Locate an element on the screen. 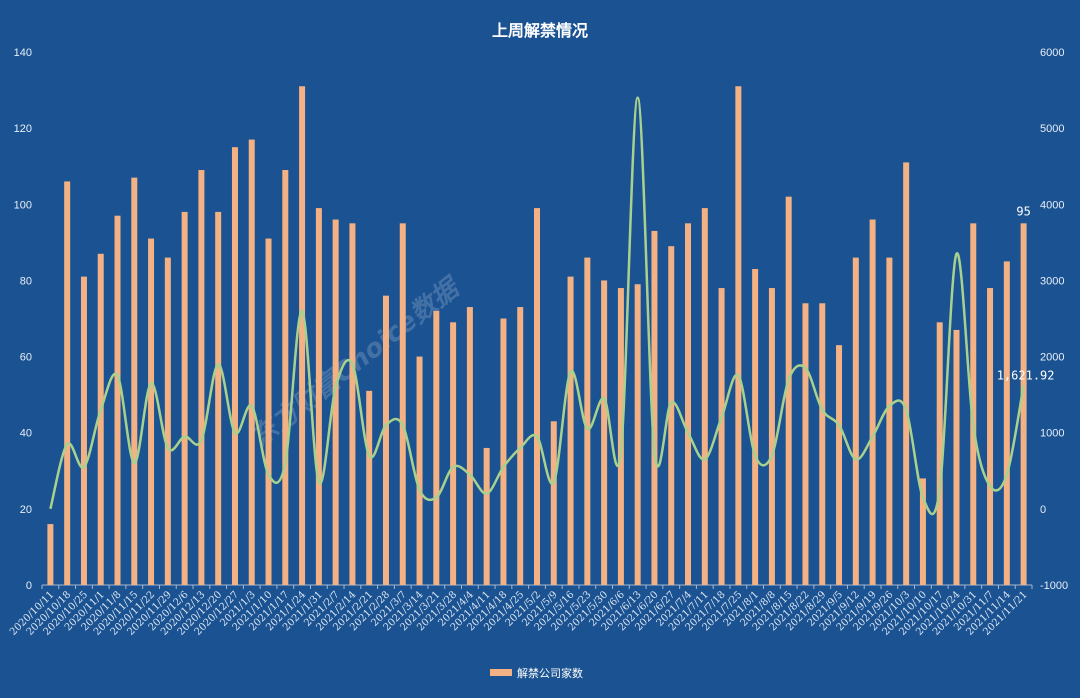  right-axis-tick: 3000 is located at coordinates (1052, 281).